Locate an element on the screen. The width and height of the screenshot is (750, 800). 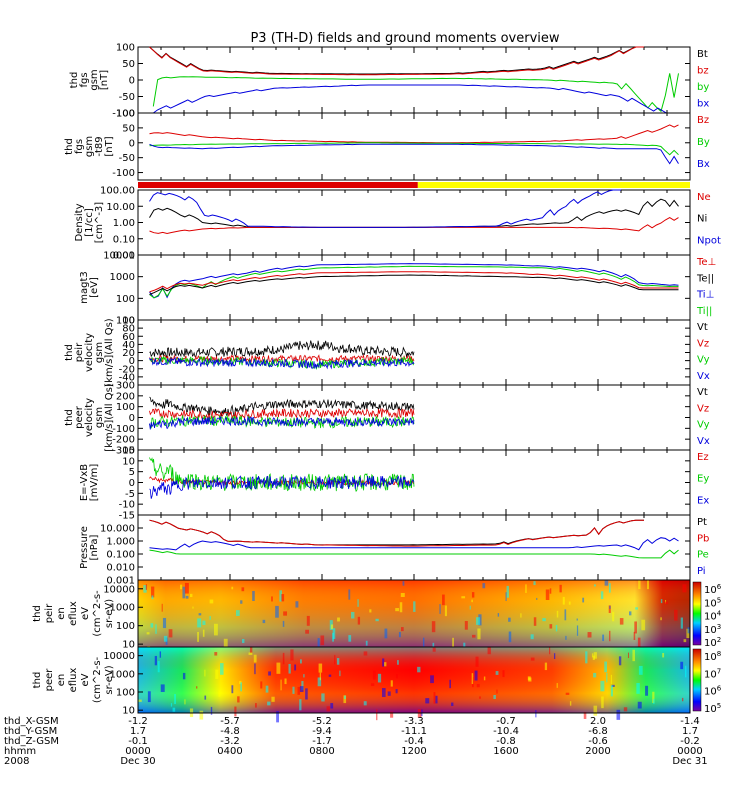
ephemeris-value: -0.4 is located at coordinates (414, 741).